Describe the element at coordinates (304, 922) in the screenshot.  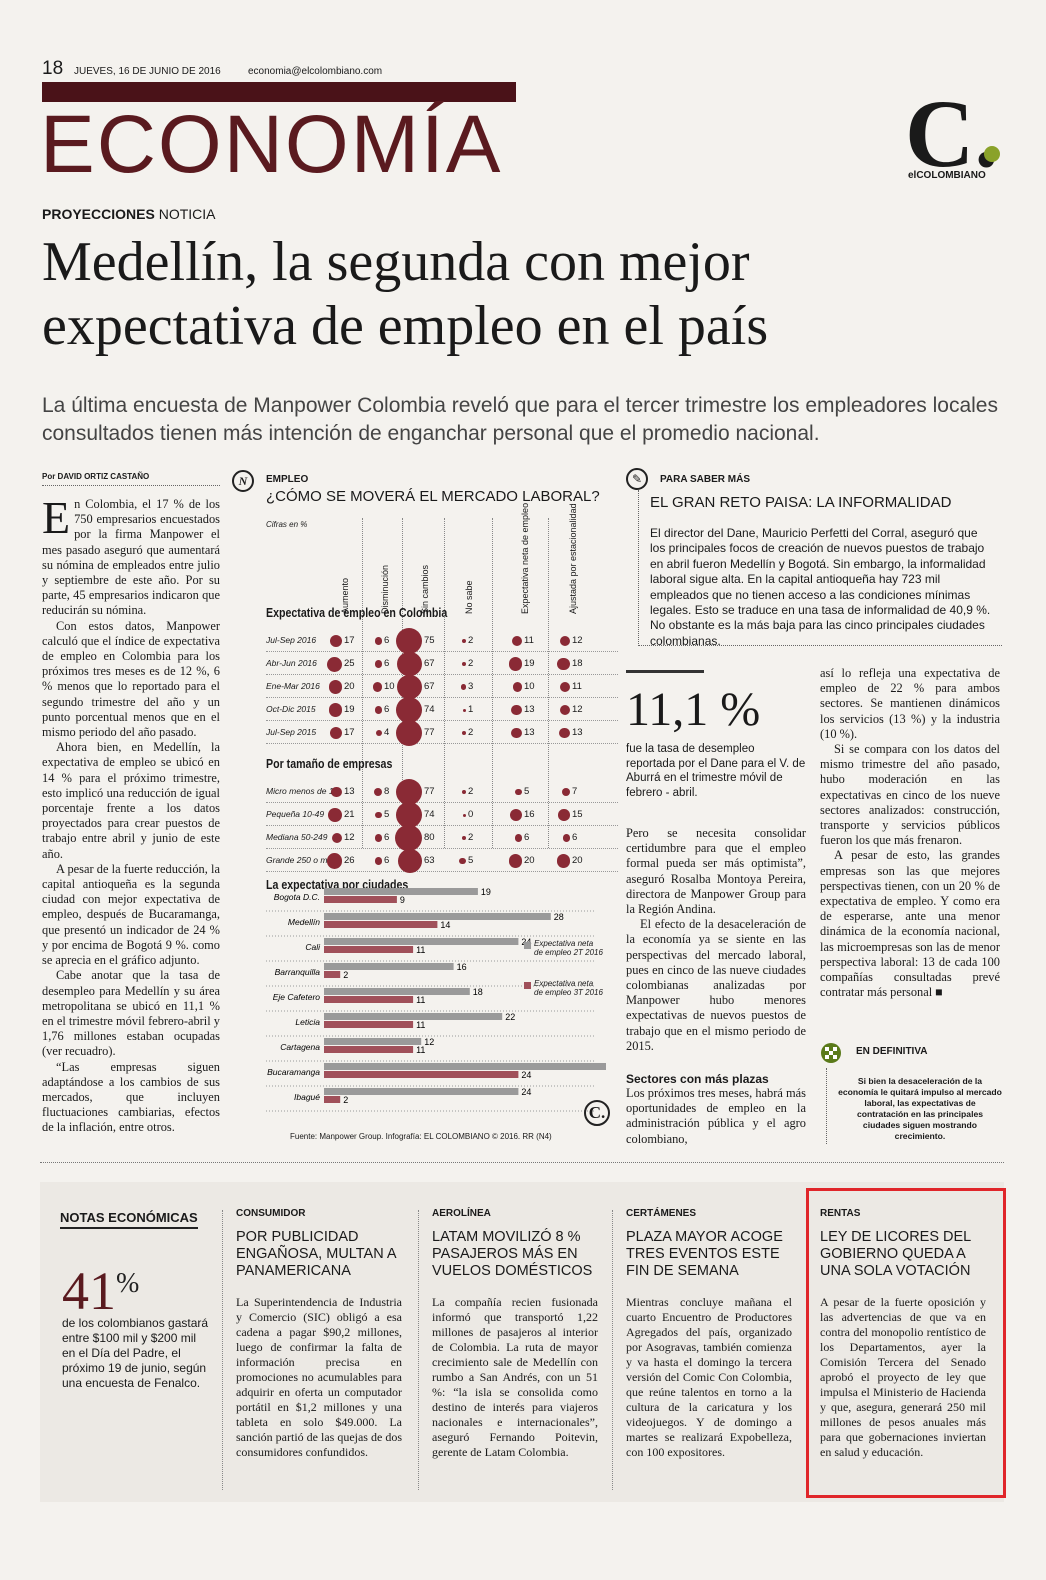
I see `city-label: Medellín` at that location.